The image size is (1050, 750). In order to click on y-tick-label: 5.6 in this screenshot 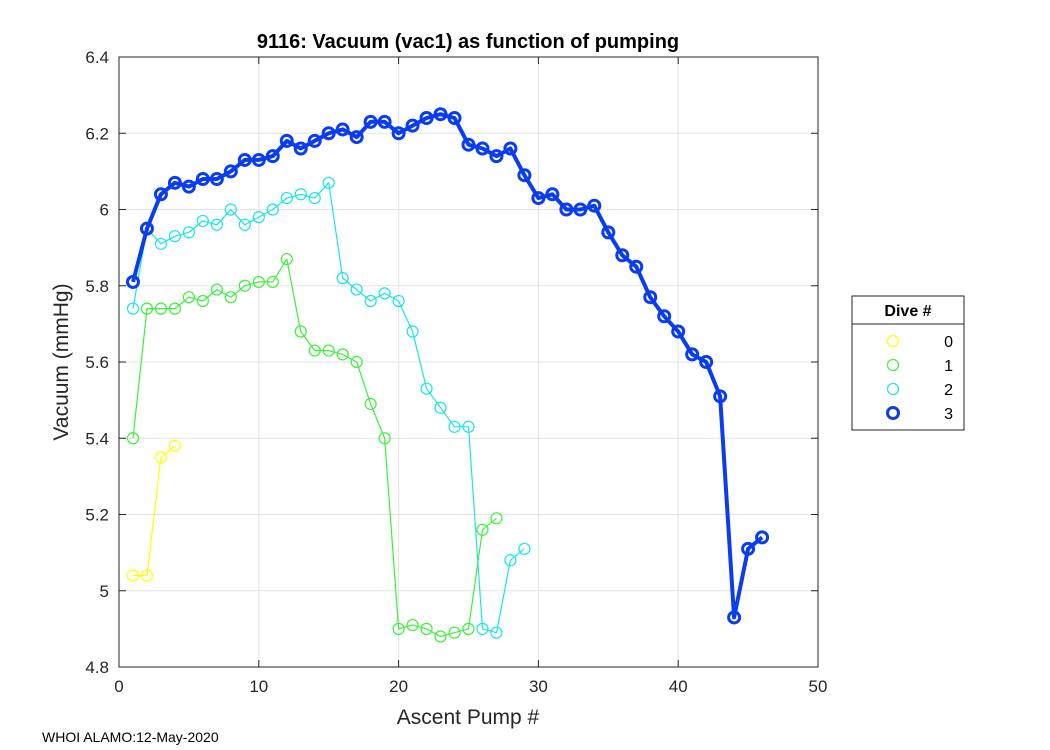, I will do `click(97, 362)`.